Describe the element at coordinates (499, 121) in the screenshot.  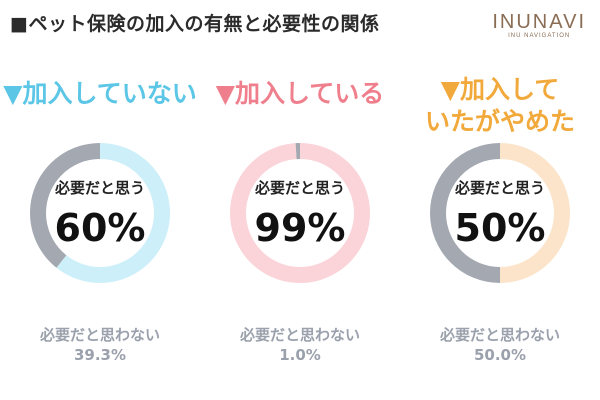
I see `chart-heading-line: いたがやめた` at that location.